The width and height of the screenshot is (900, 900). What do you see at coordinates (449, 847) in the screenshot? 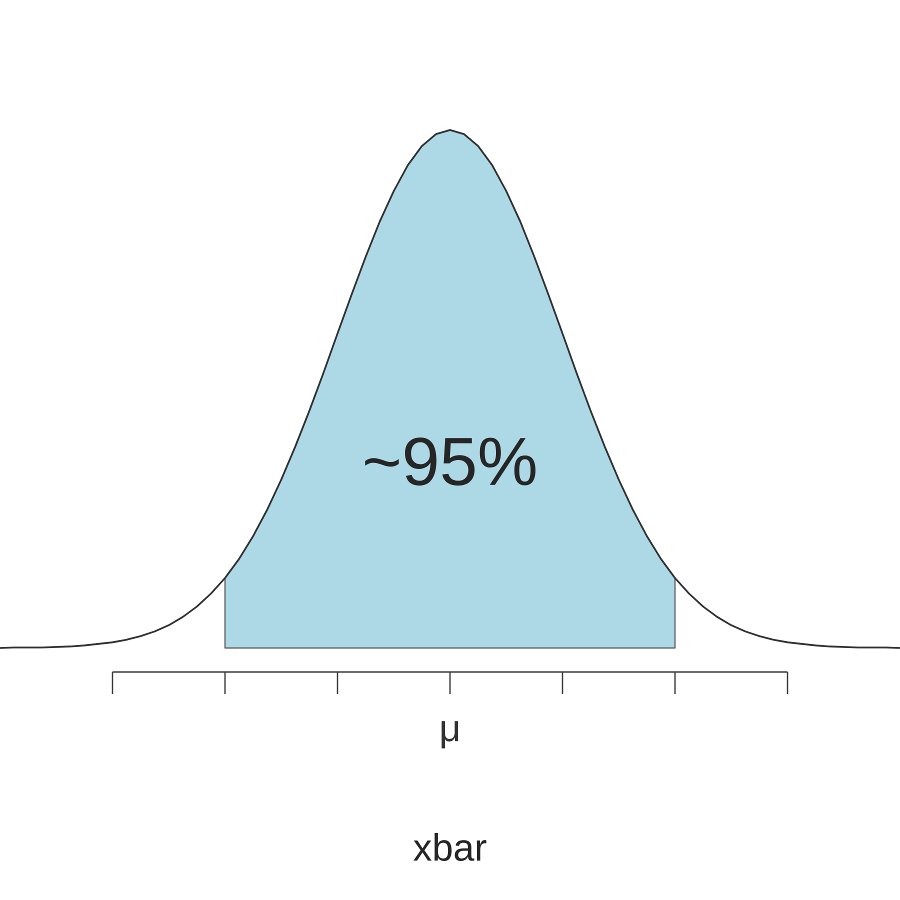
I see `x-axis-title: xbar` at bounding box center [449, 847].